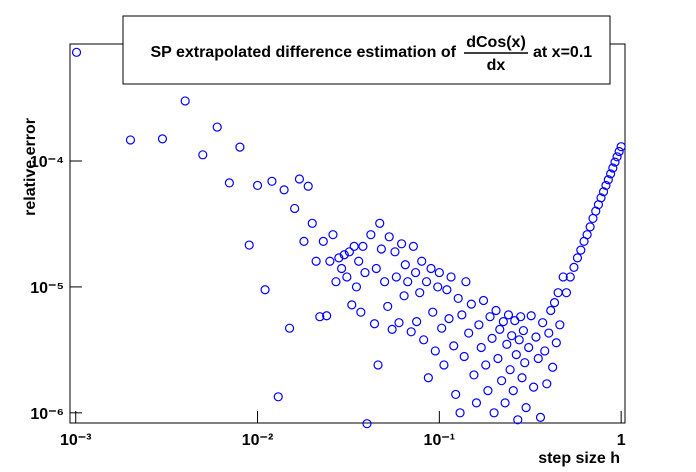 The width and height of the screenshot is (696, 472). What do you see at coordinates (303, 52) in the screenshot?
I see `chart-title: SP extrapolated difference estimation of` at bounding box center [303, 52].